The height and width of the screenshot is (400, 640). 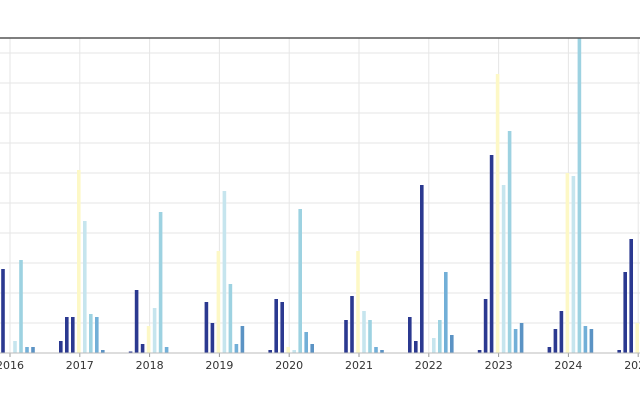 What do you see at coordinates (289, 365) in the screenshot?
I see `x-tick-label: 2020` at bounding box center [289, 365].